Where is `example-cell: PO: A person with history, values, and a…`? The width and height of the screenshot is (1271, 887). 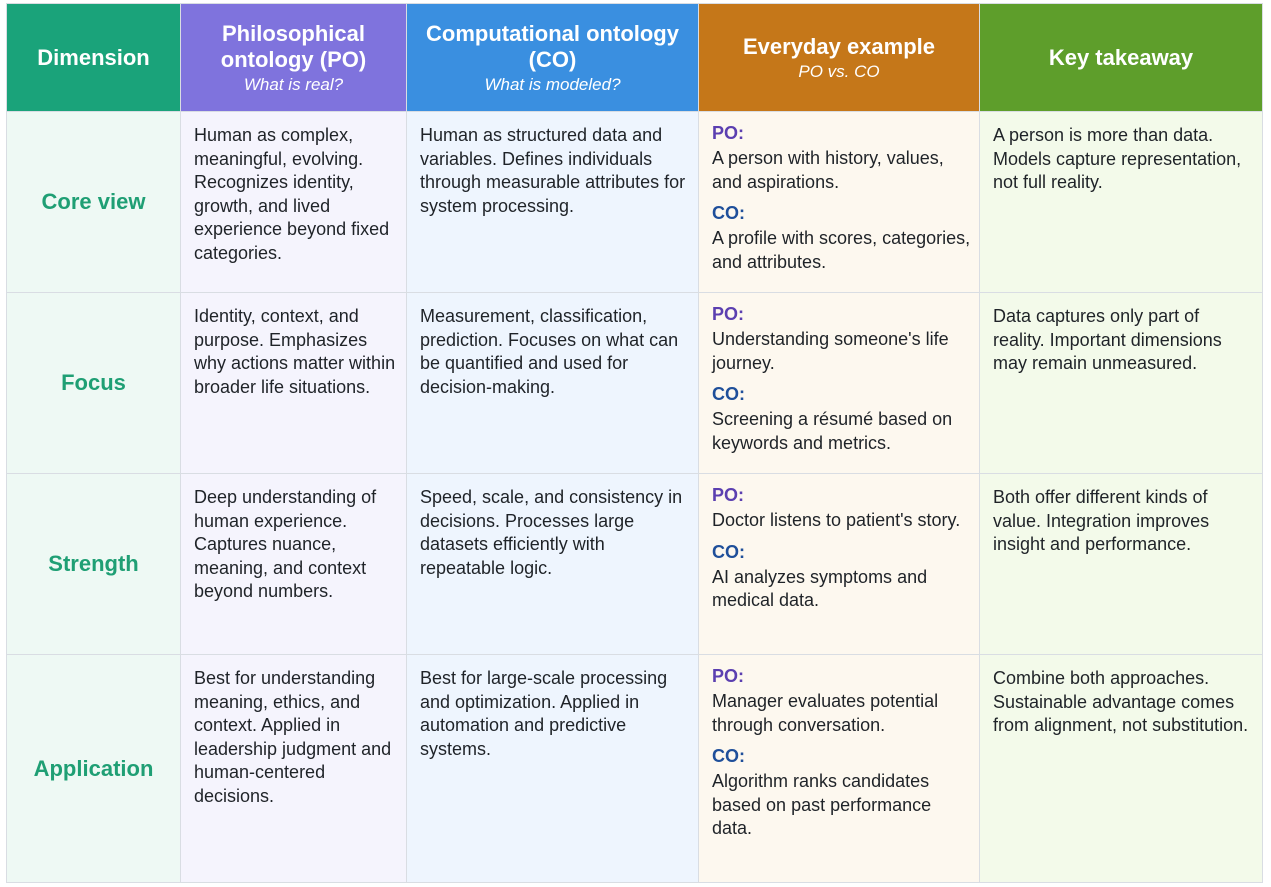
example-cell: PO: A person with history, values, and a… is located at coordinates (839, 202).